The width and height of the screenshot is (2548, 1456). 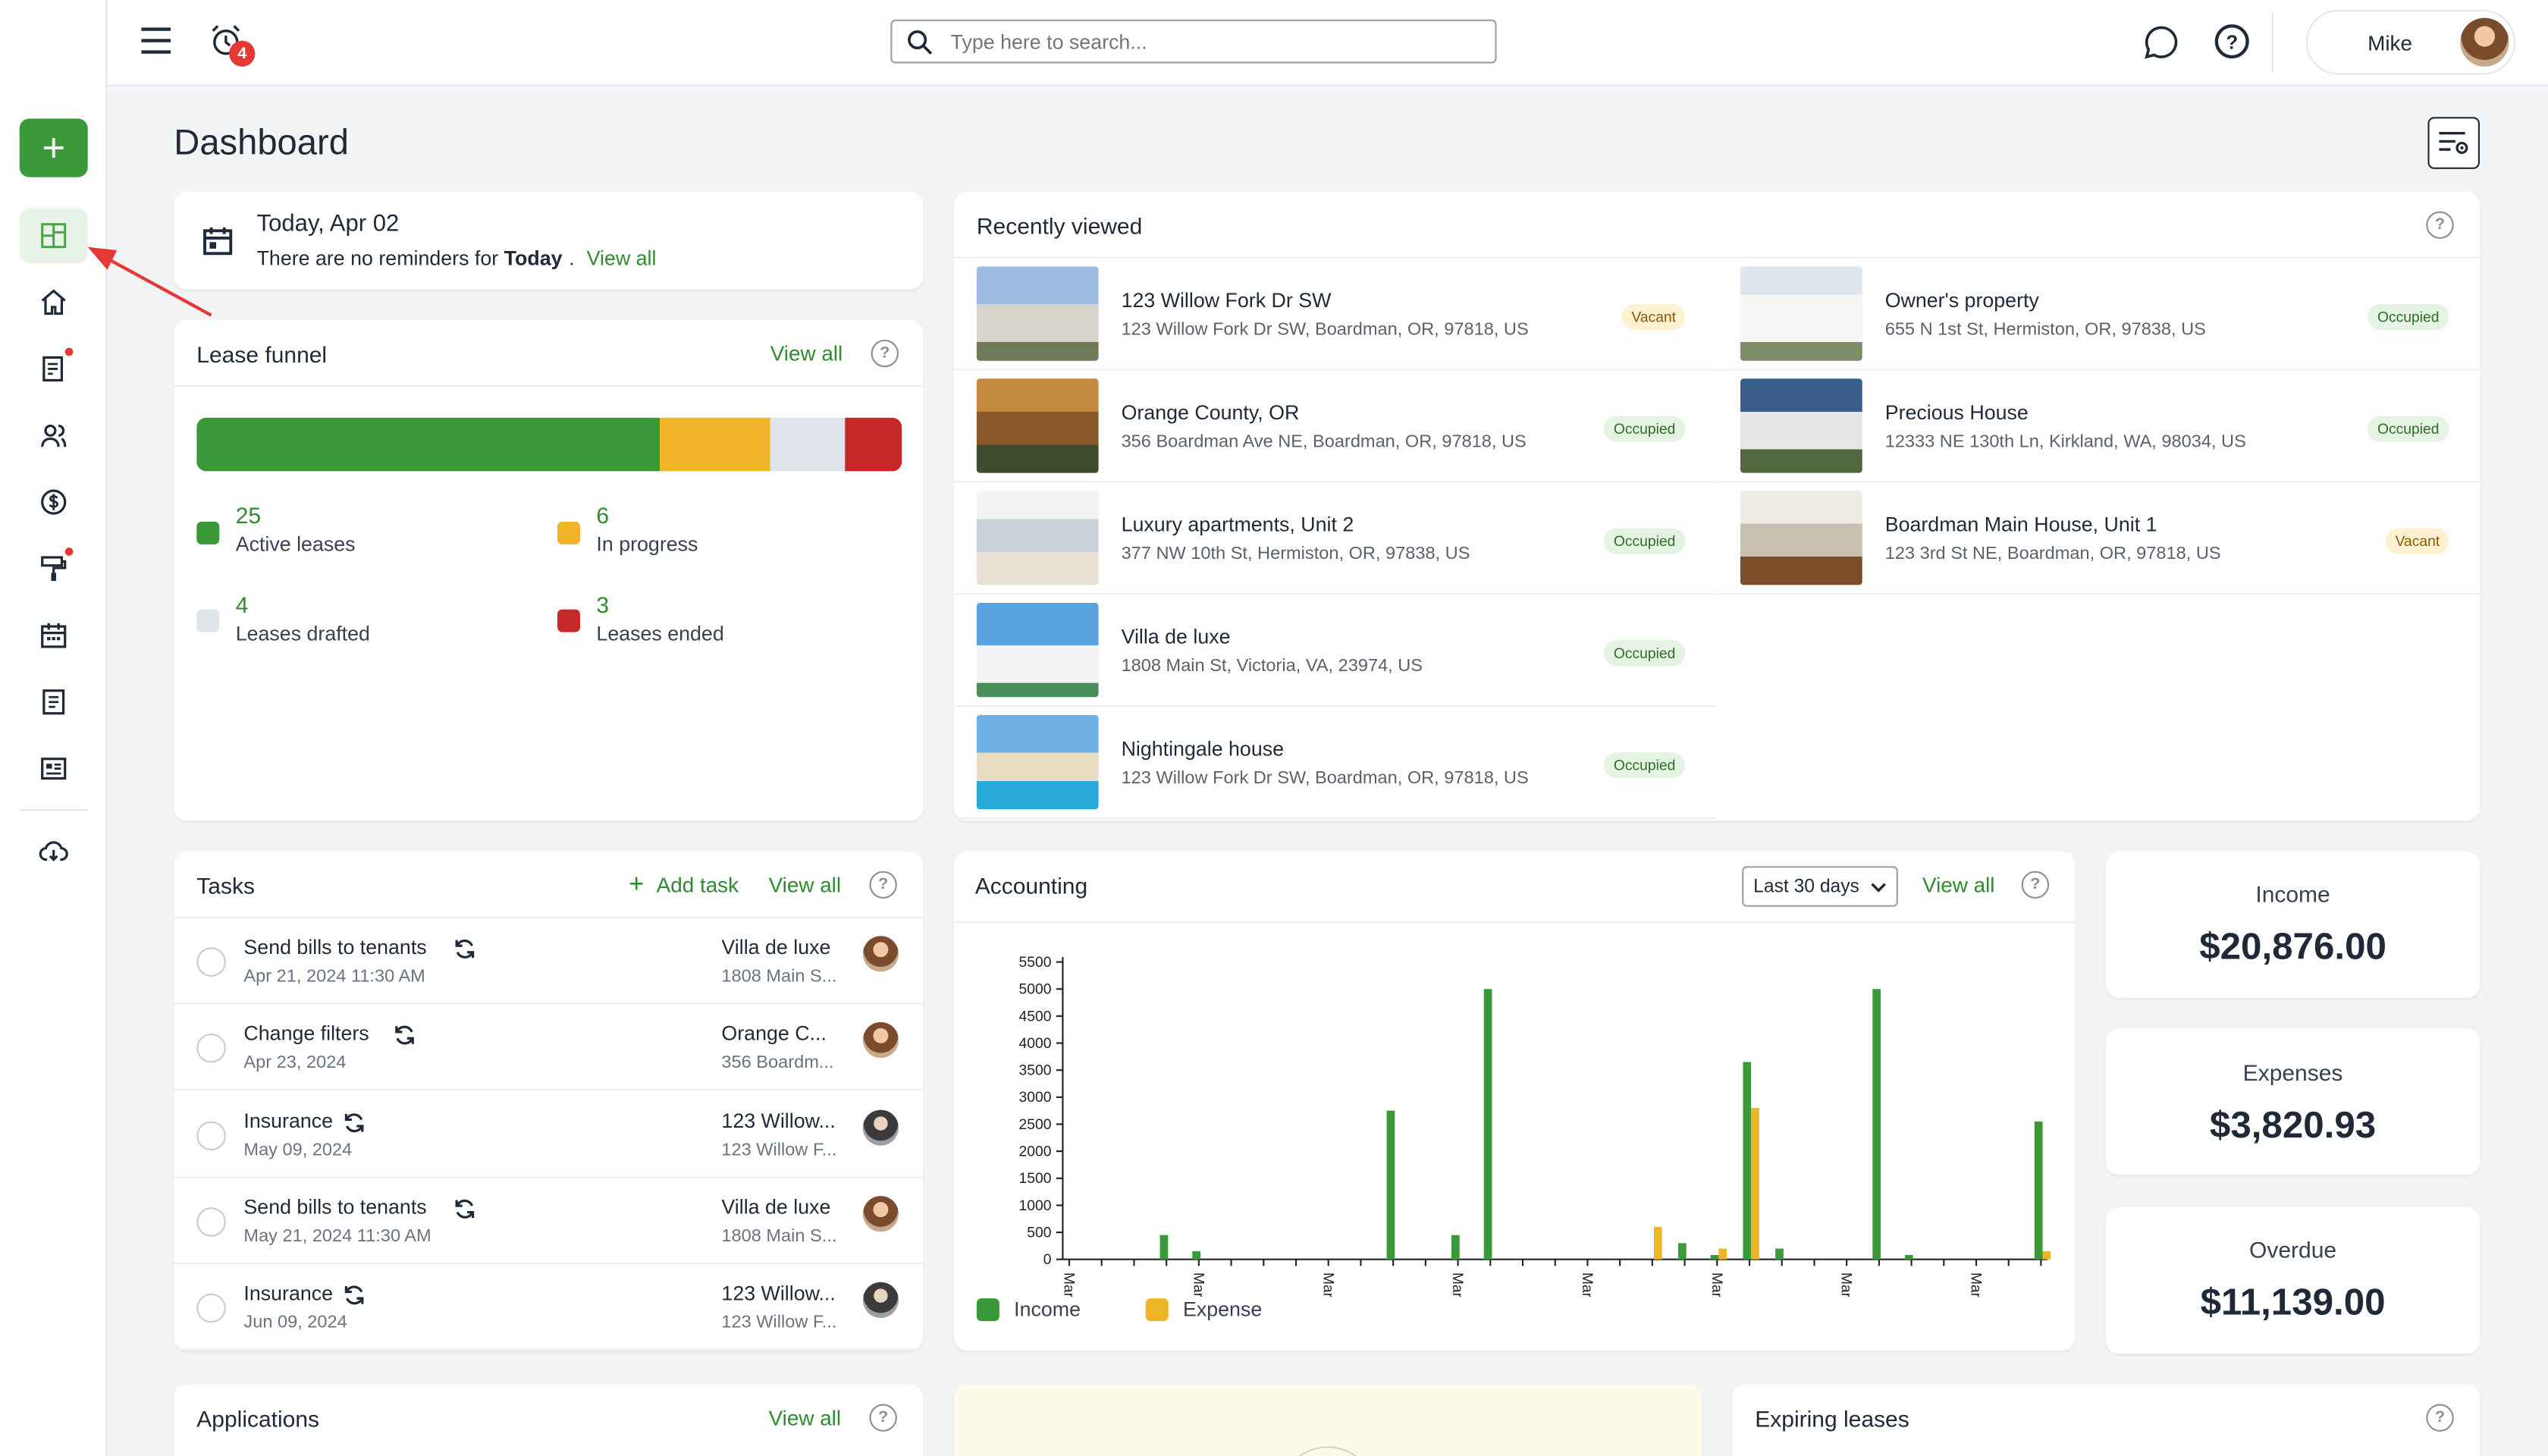 What do you see at coordinates (1210, 42) in the screenshot?
I see `search-input` at bounding box center [1210, 42].